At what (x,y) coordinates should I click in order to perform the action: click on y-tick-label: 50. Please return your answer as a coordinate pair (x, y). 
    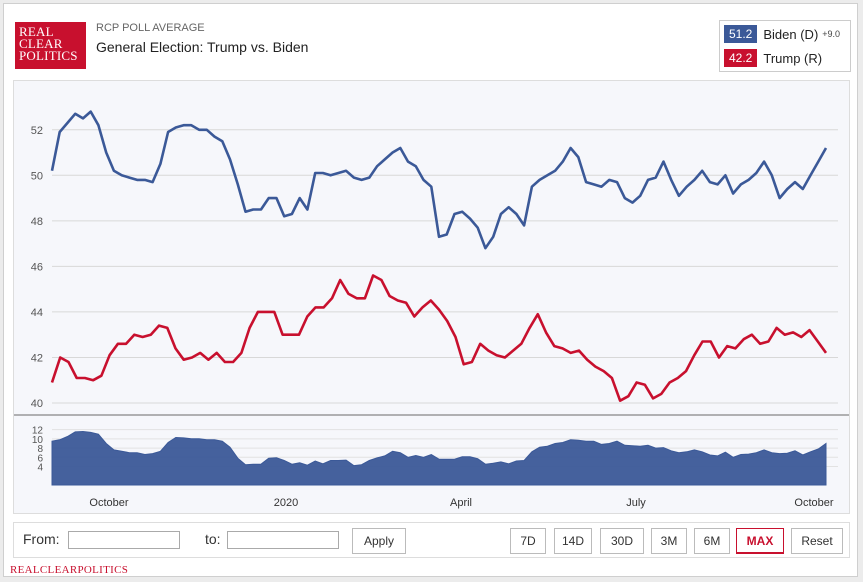
    Looking at the image, I should click on (37, 176).